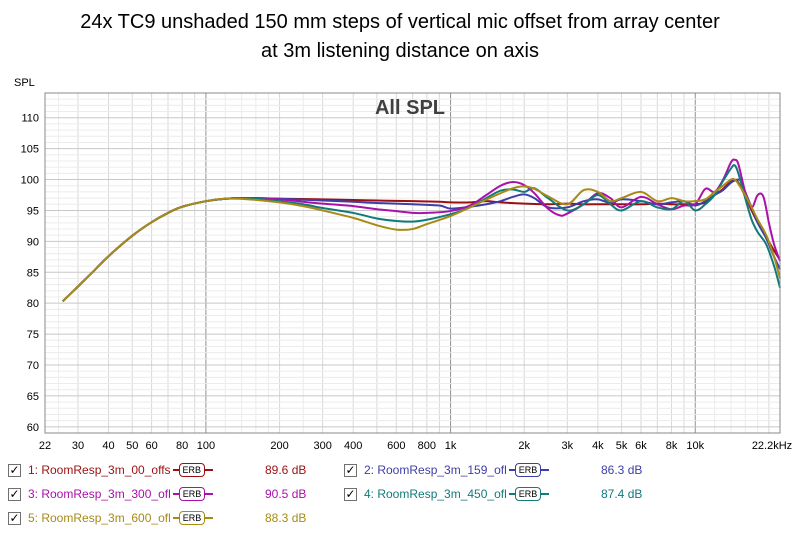 Image resolution: width=800 pixels, height=533 pixels. I want to click on legend-item: ✓ 2: RoomResp_3m_159_ofl ERB, so click(447, 470).